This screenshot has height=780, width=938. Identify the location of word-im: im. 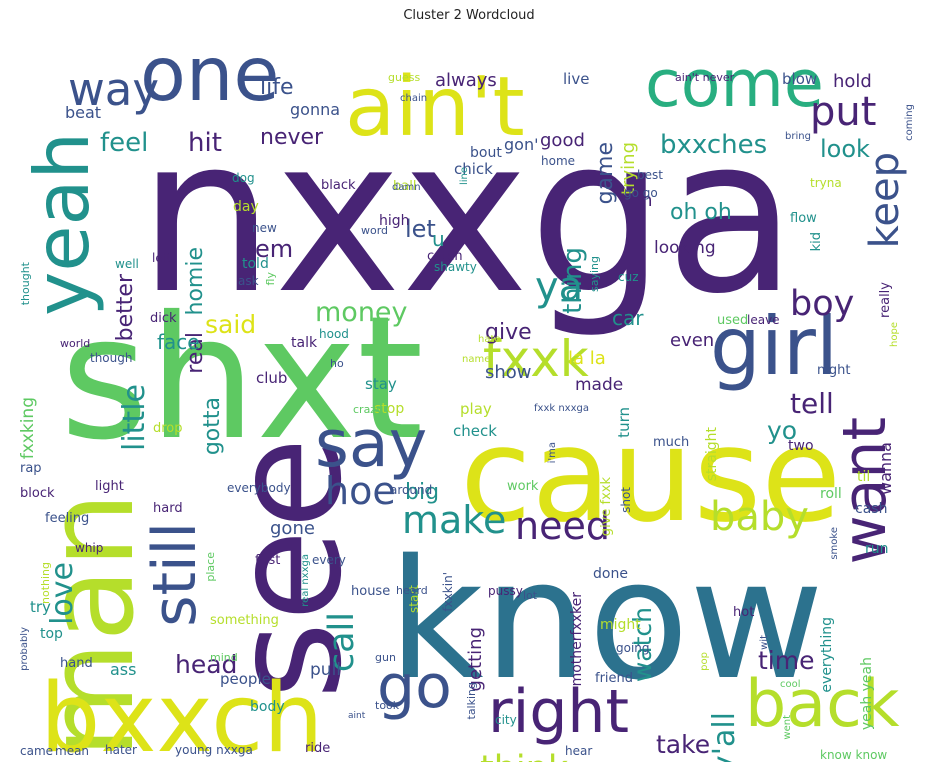
(641, 200).